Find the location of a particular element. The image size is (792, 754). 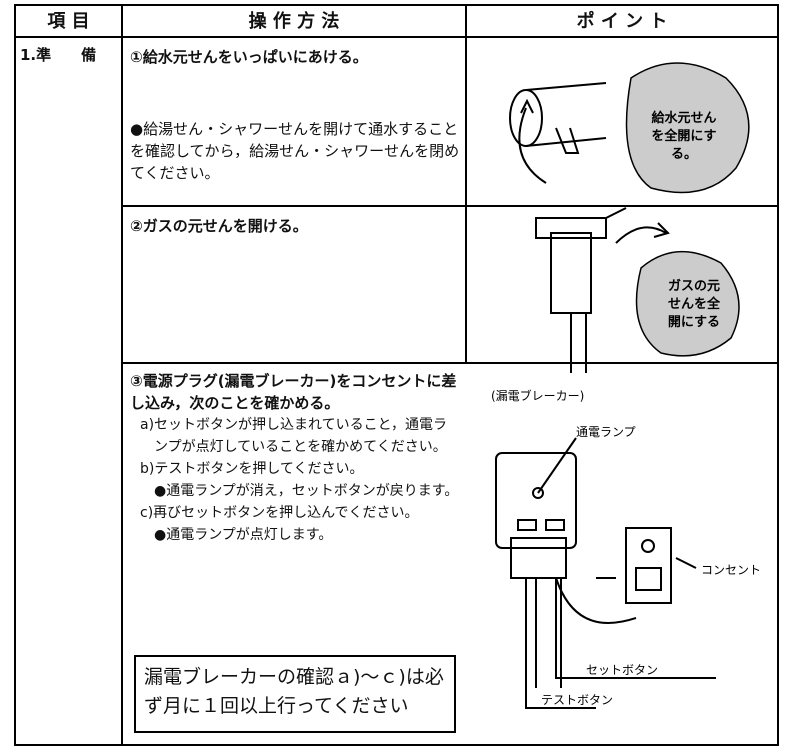

list-item: ●通電ランプが点灯します。 is located at coordinates (243, 535).